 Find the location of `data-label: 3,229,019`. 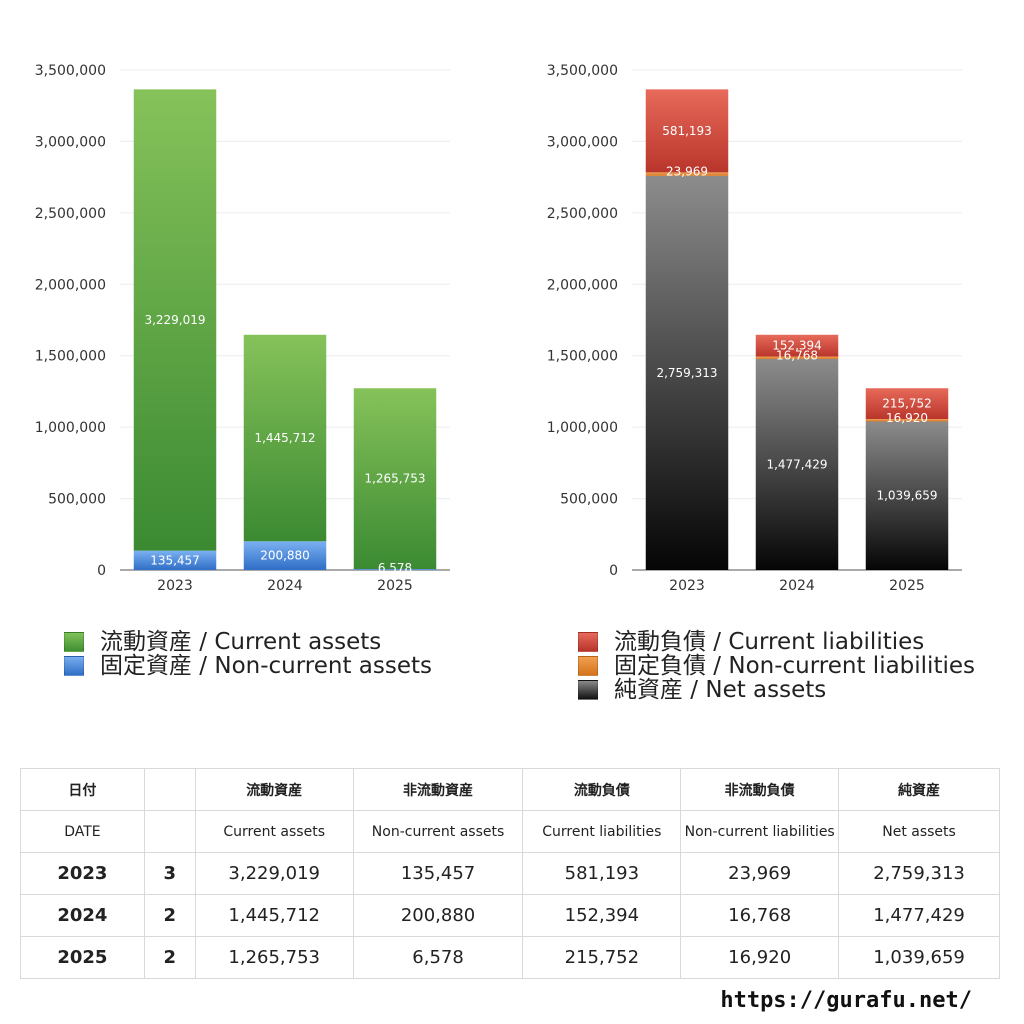

data-label: 3,229,019 is located at coordinates (174, 320).